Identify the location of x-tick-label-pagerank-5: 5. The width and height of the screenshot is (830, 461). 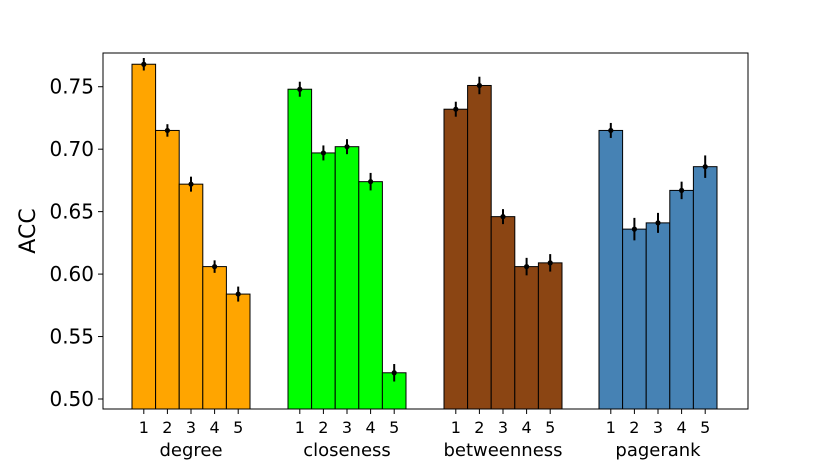
(705, 427).